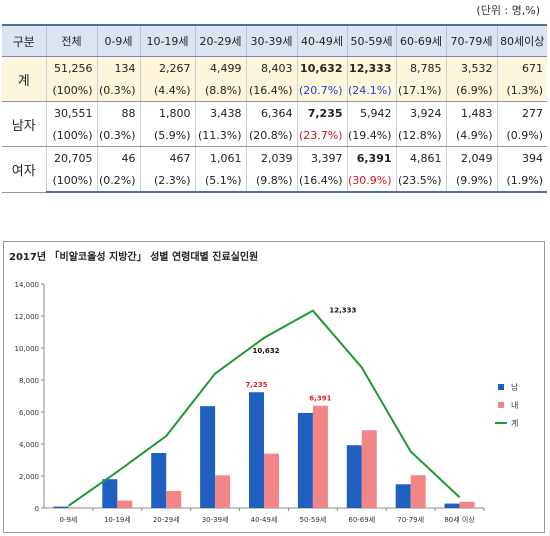  I want to click on header-col-1: 전체, so click(71, 40).